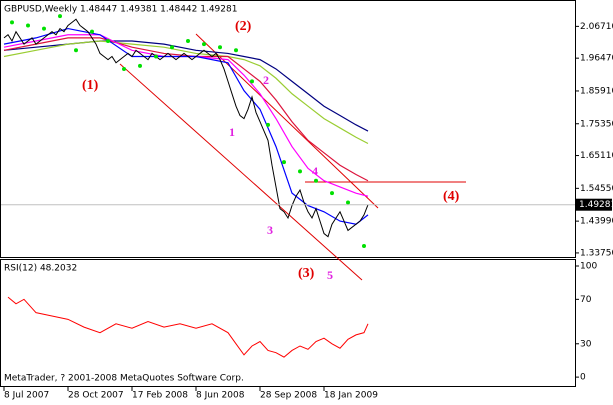 The width and height of the screenshot is (613, 405). Describe the element at coordinates (270, 230) in the screenshot. I see `annotation: 3` at that location.